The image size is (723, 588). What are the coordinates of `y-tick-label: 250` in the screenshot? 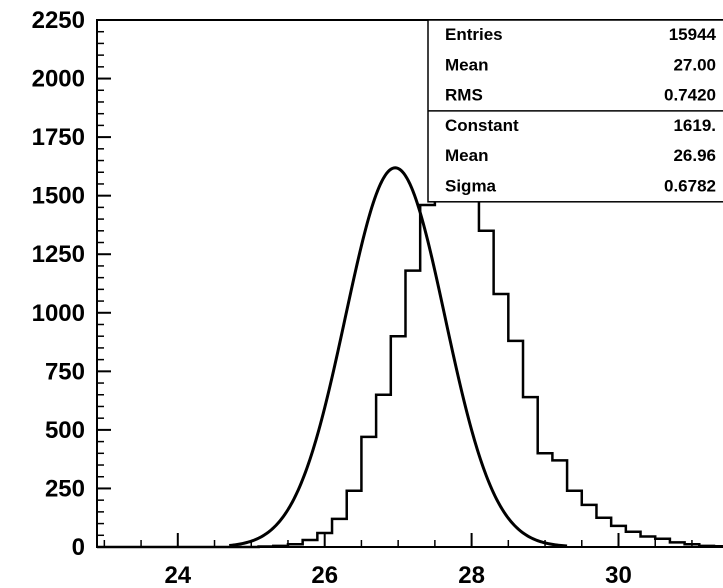 It's located at (65, 488).